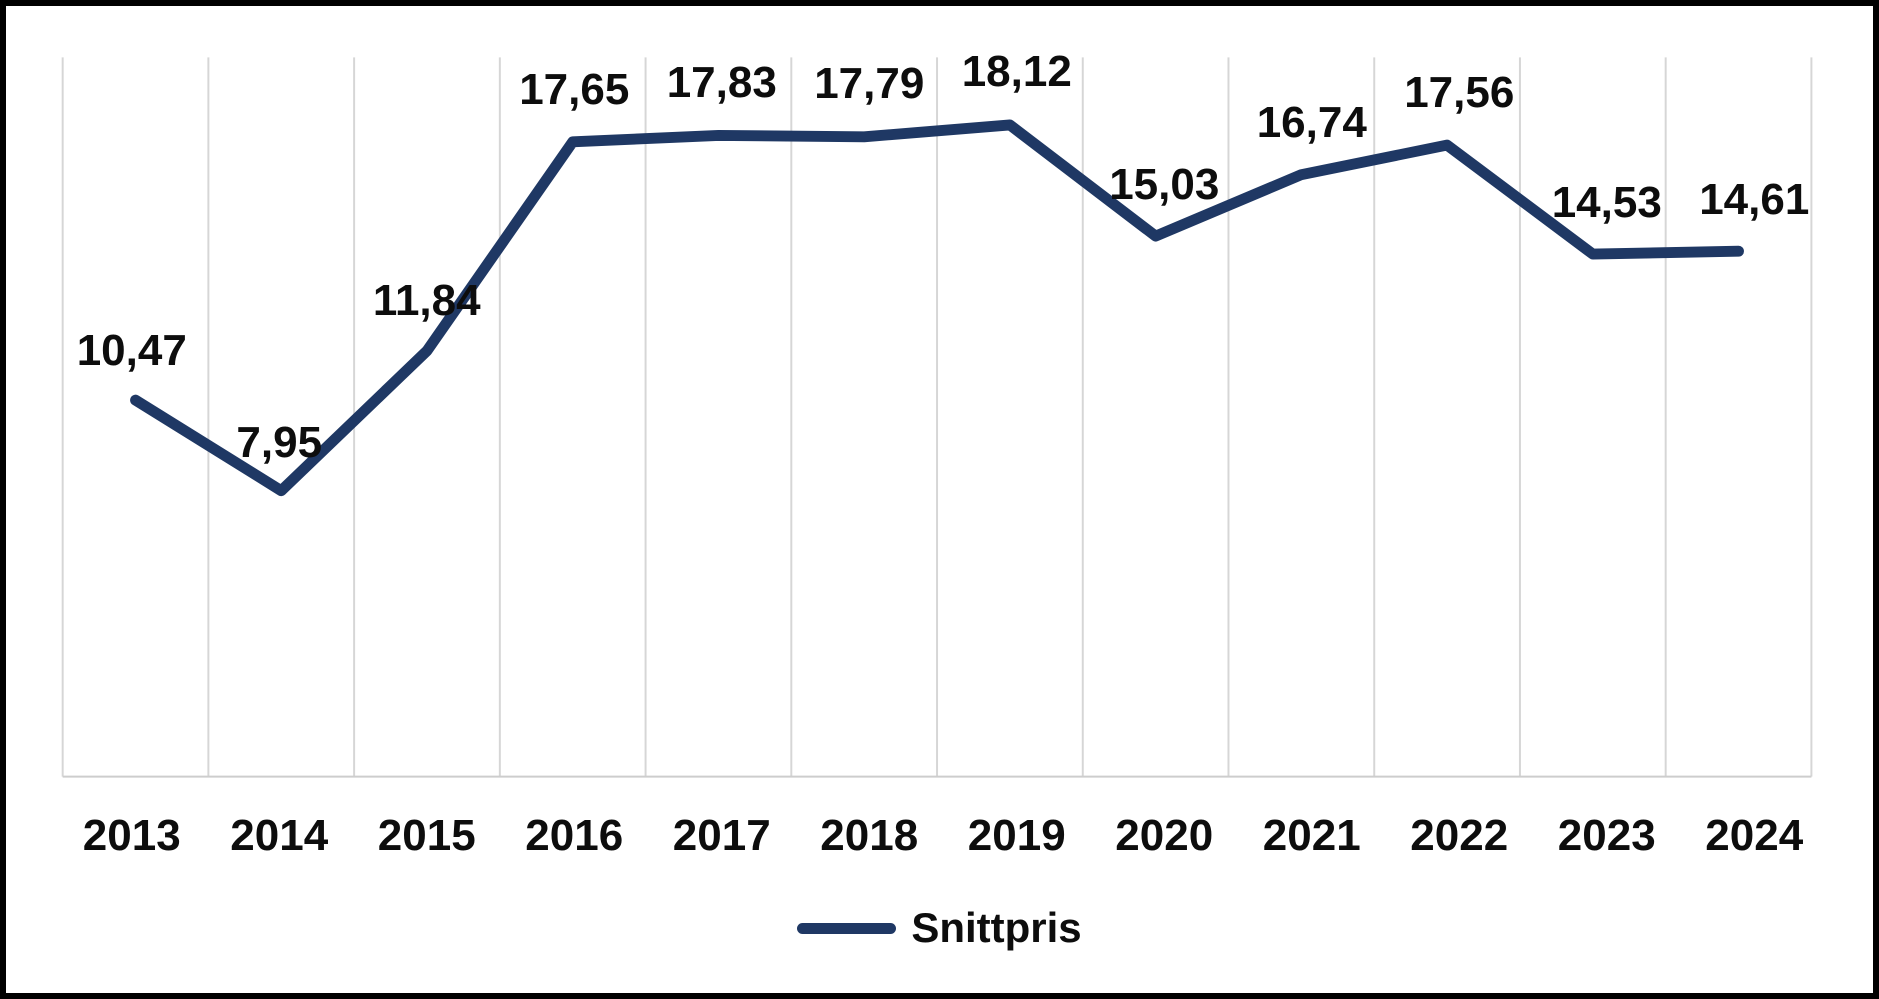 This screenshot has height=999, width=1879. Describe the element at coordinates (426, 835) in the screenshot. I see `x-axis-label: 2015` at that location.